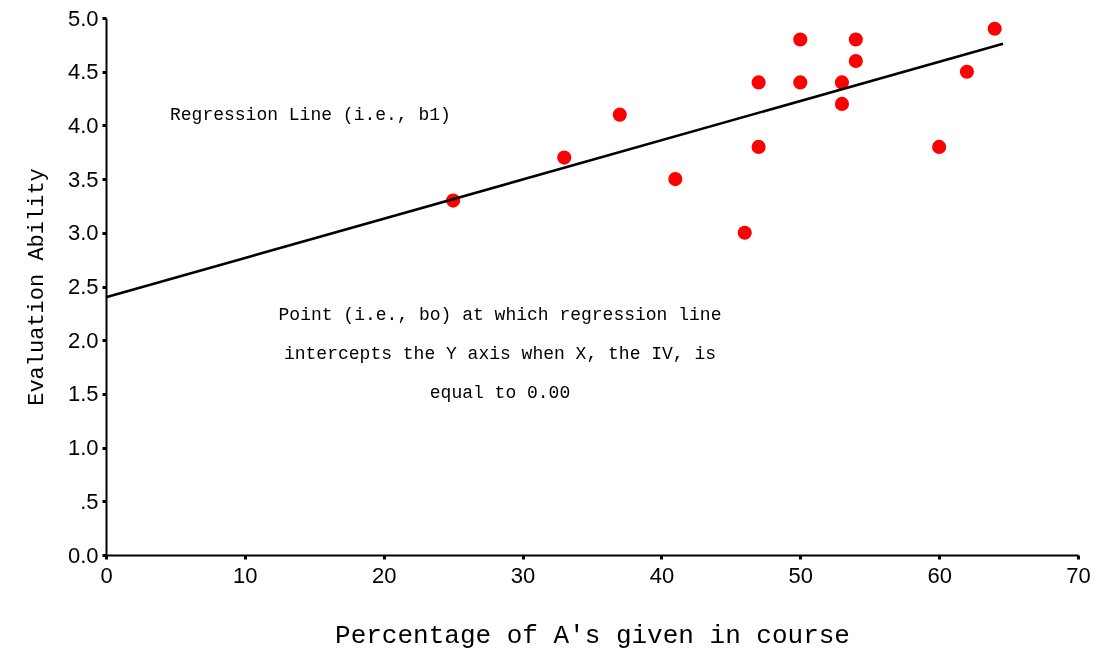 This screenshot has width=1097, height=660. Describe the element at coordinates (500, 354) in the screenshot. I see `annotation: Point (i.e., bo) at which regression line intercepts the Y axis when X, the IV, is equal to 0.00` at that location.